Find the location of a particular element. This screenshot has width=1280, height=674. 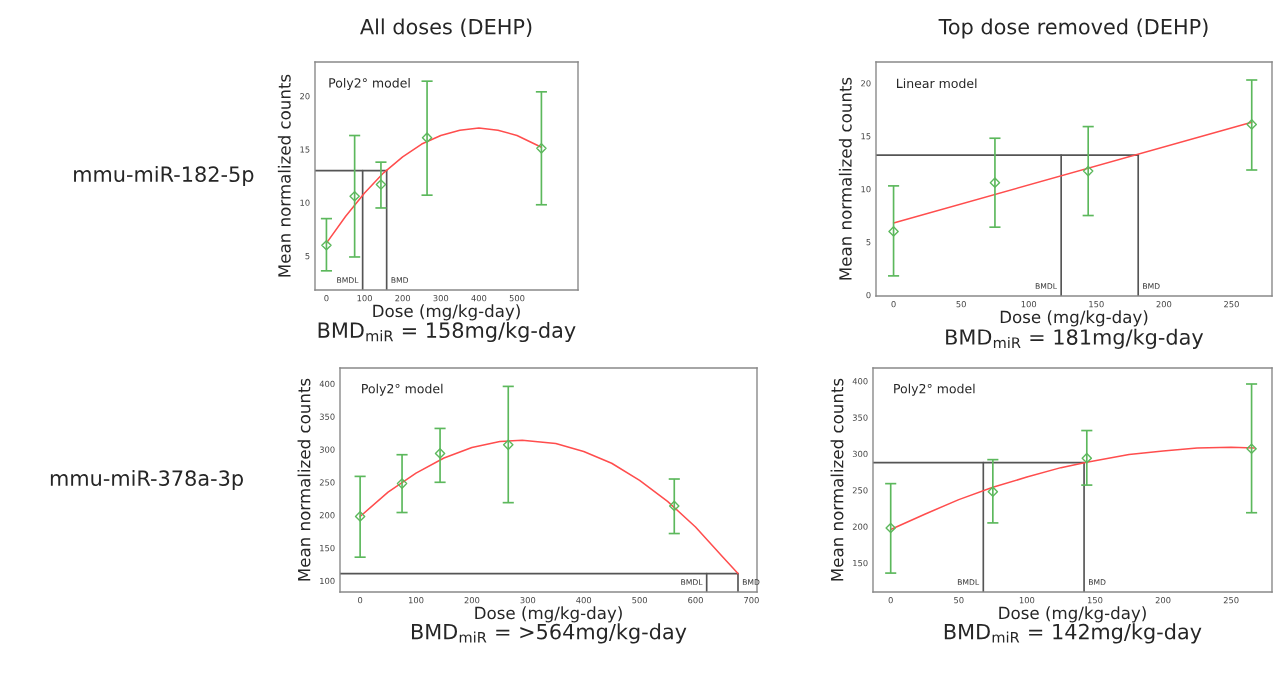

text: BMD$_{miR}$ = 142mg/kg-day is located at coordinates (1073, 633).